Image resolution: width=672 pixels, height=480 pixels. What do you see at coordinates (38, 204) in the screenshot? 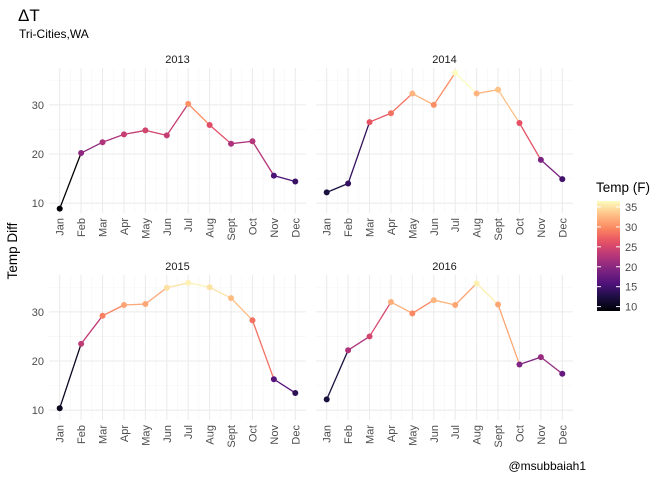
I see `y-tick-label: 10` at bounding box center [38, 204].